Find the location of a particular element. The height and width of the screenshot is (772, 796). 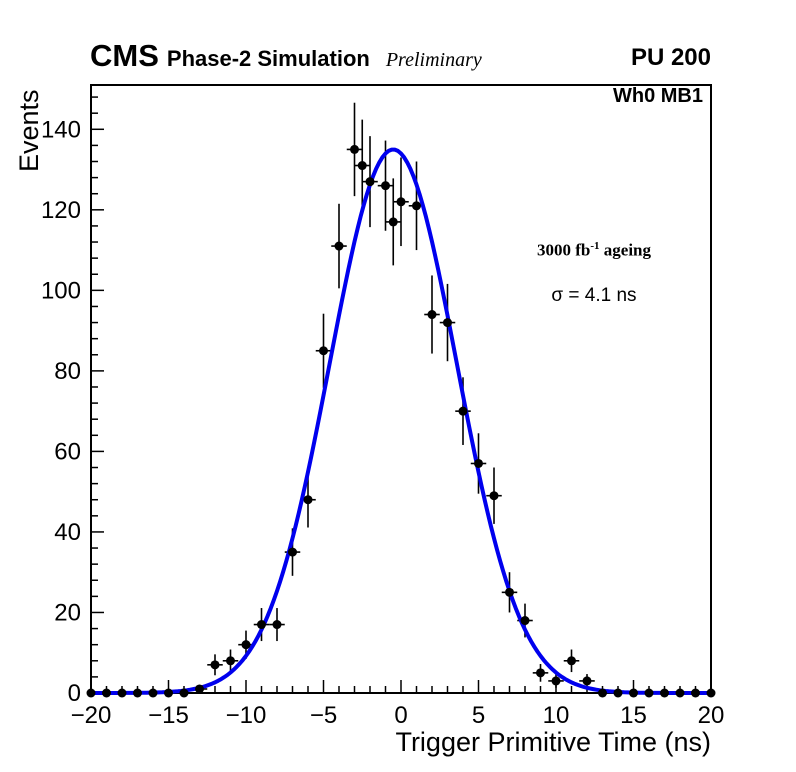

y-tick-label: 140 is located at coordinates (61, 129).